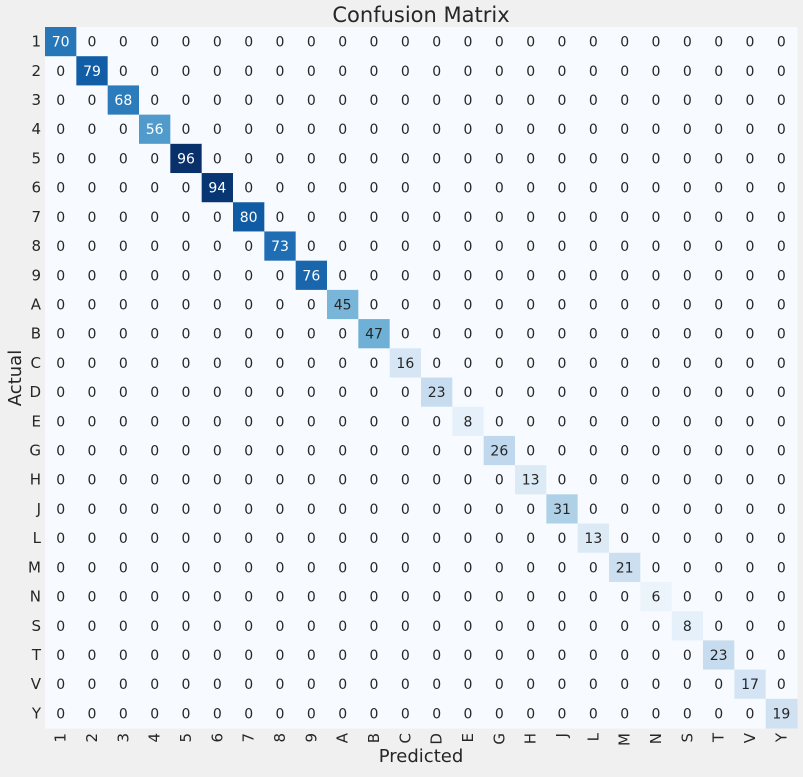  I want to click on x-tick-label: 6, so click(217, 738).